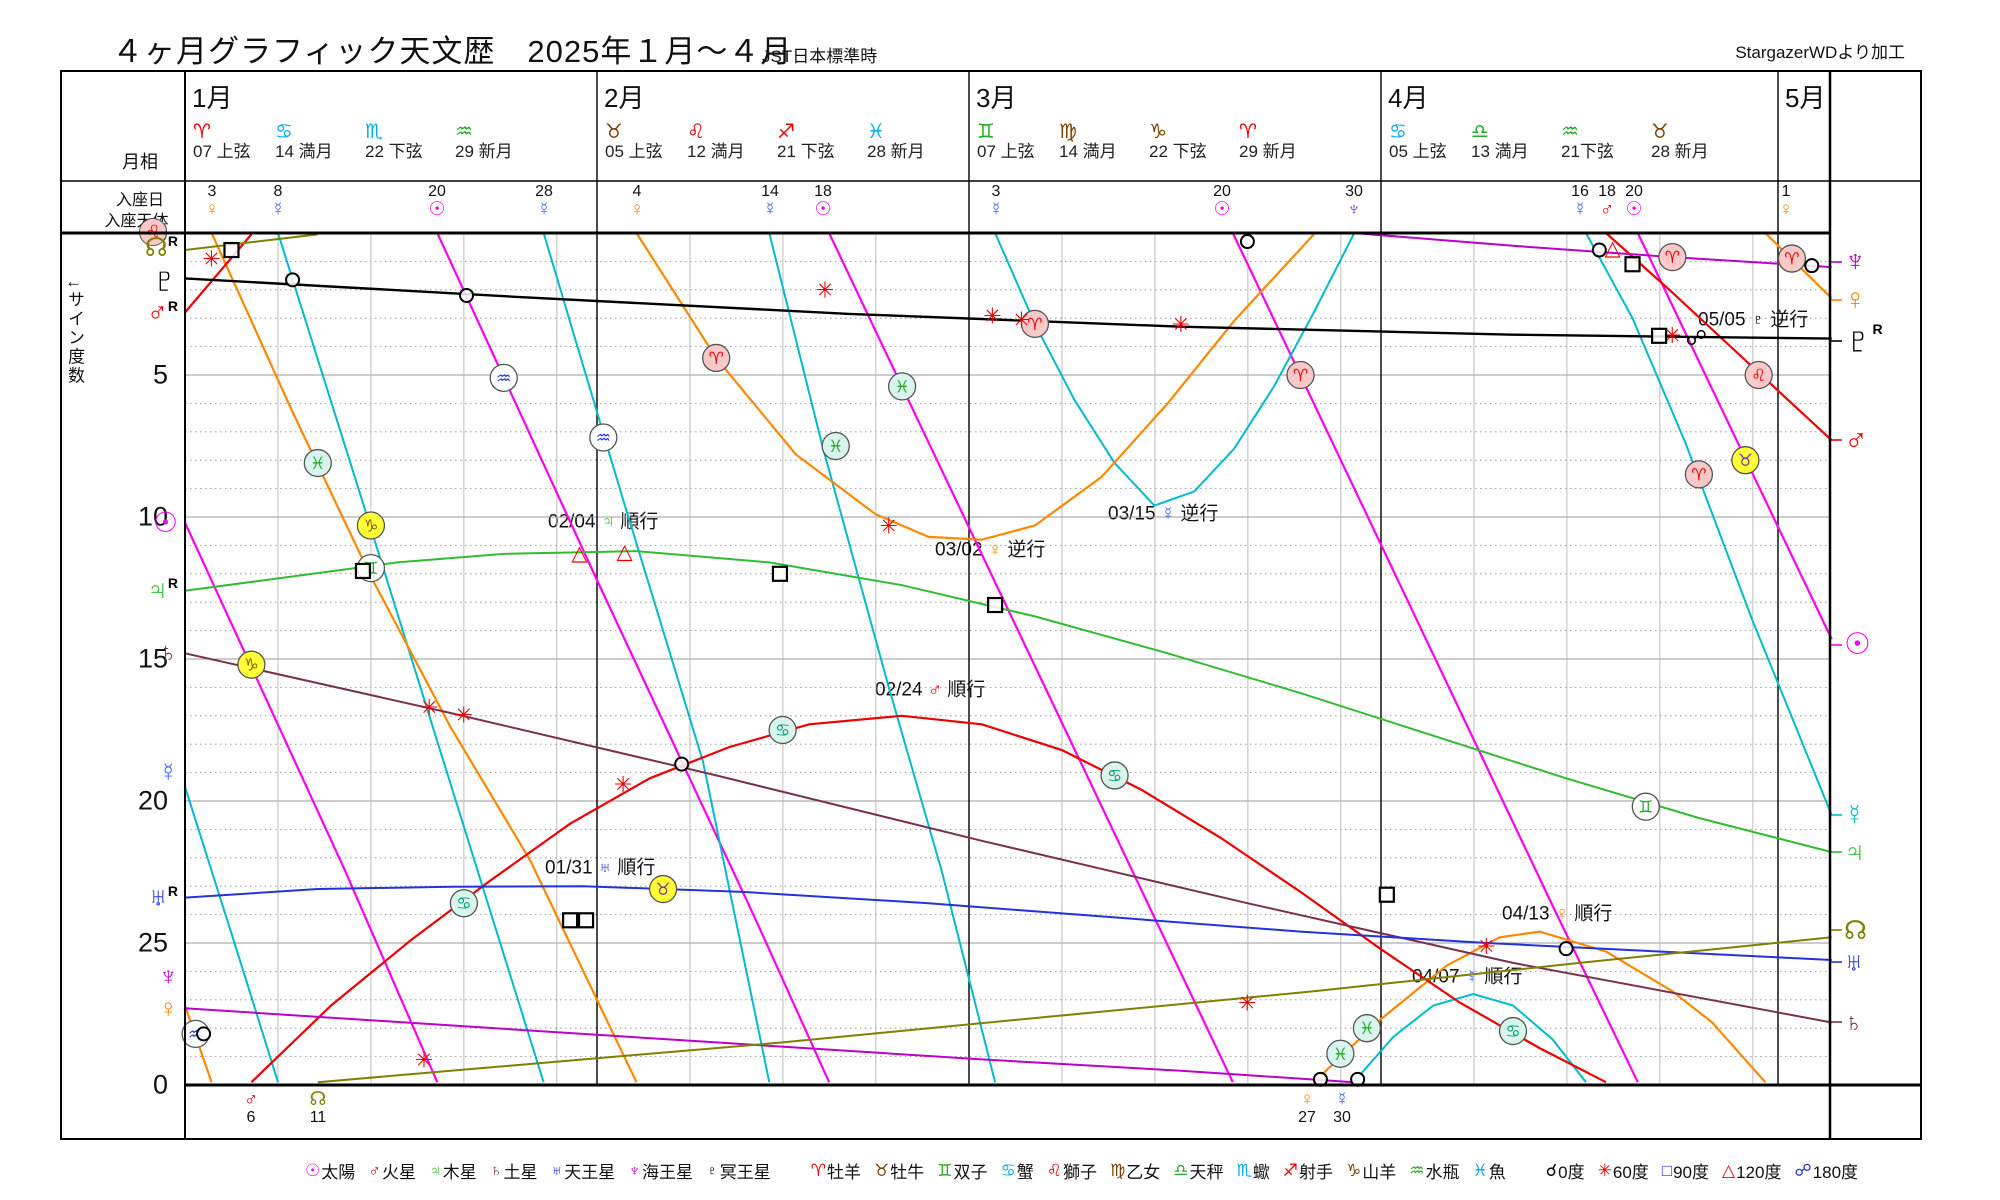 This screenshot has height=1200, width=2000. Describe the element at coordinates (716, 141) in the screenshot. I see `moon-phase-entry: ♌ 12 満月` at that location.